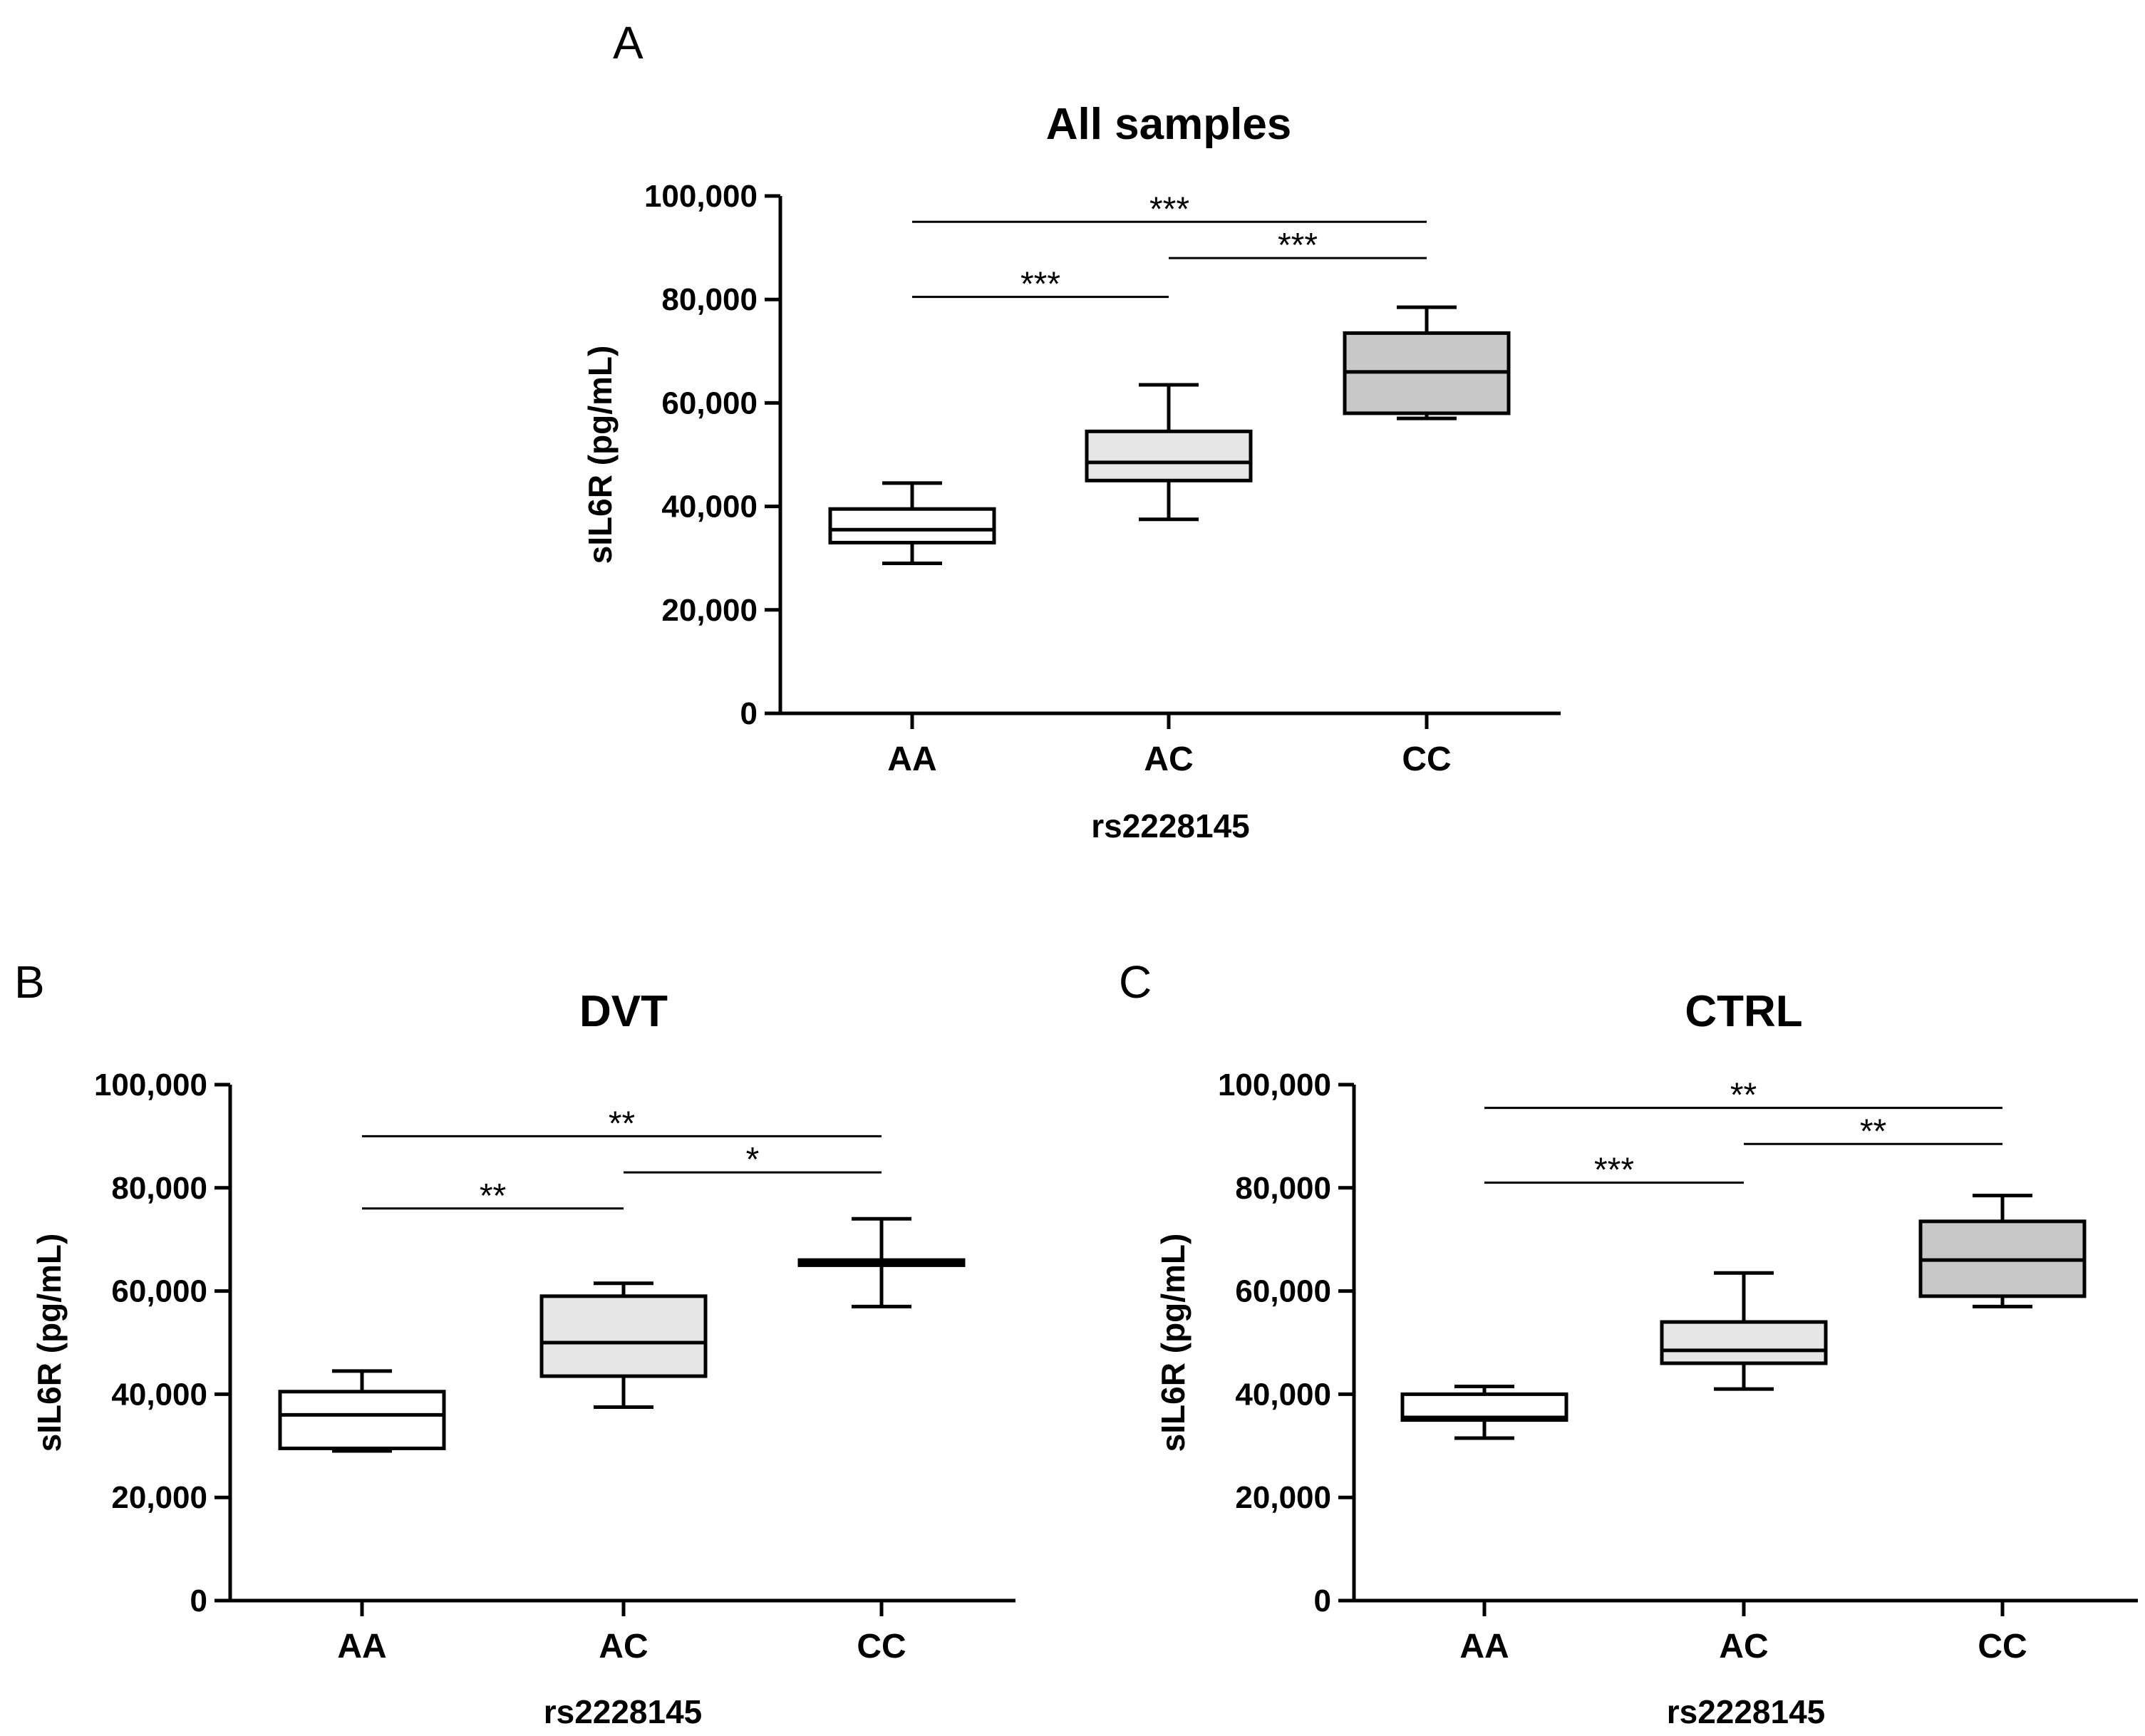  What do you see at coordinates (753, 1160) in the screenshot?
I see `significance-label: *` at bounding box center [753, 1160].